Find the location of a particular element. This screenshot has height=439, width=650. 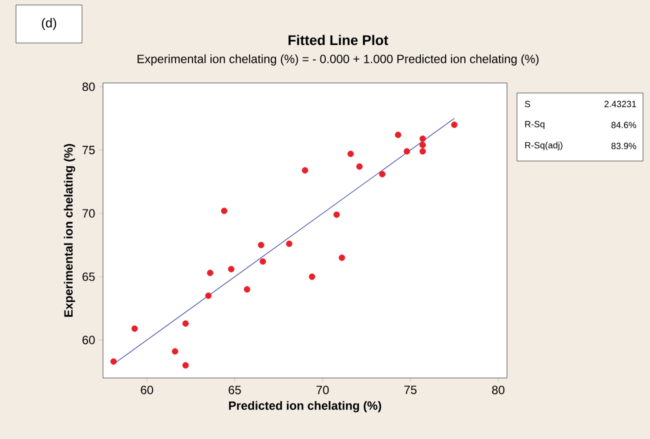

text: 83.9% is located at coordinates (623, 146).